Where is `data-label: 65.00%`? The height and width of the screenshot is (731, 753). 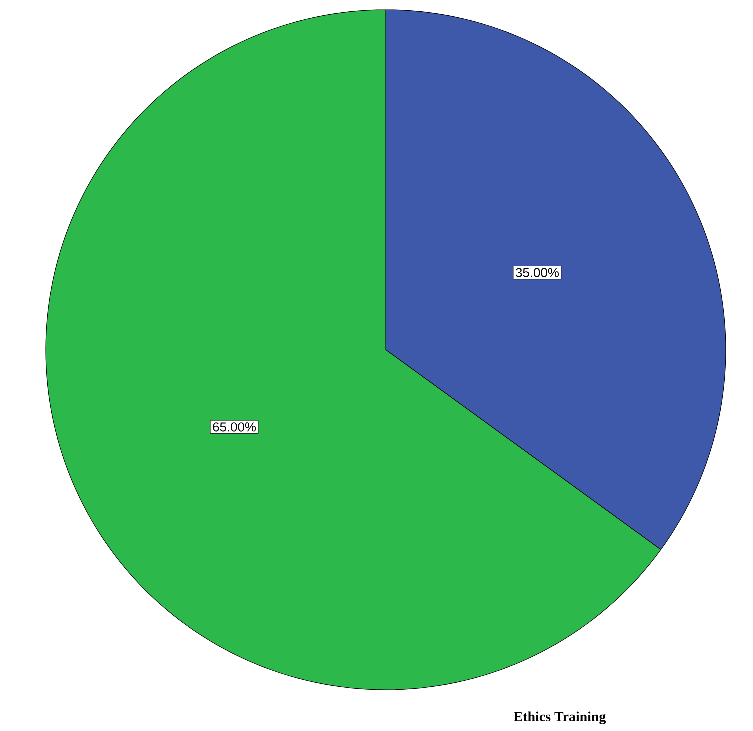 data-label: 65.00% is located at coordinates (234, 427).